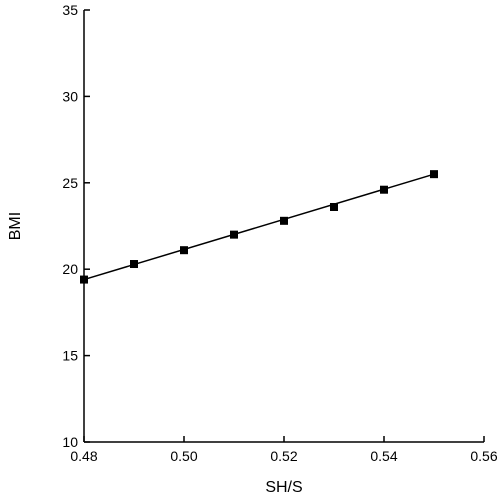  What do you see at coordinates (383, 456) in the screenshot?
I see `x-tick-label: 0.54` at bounding box center [383, 456].